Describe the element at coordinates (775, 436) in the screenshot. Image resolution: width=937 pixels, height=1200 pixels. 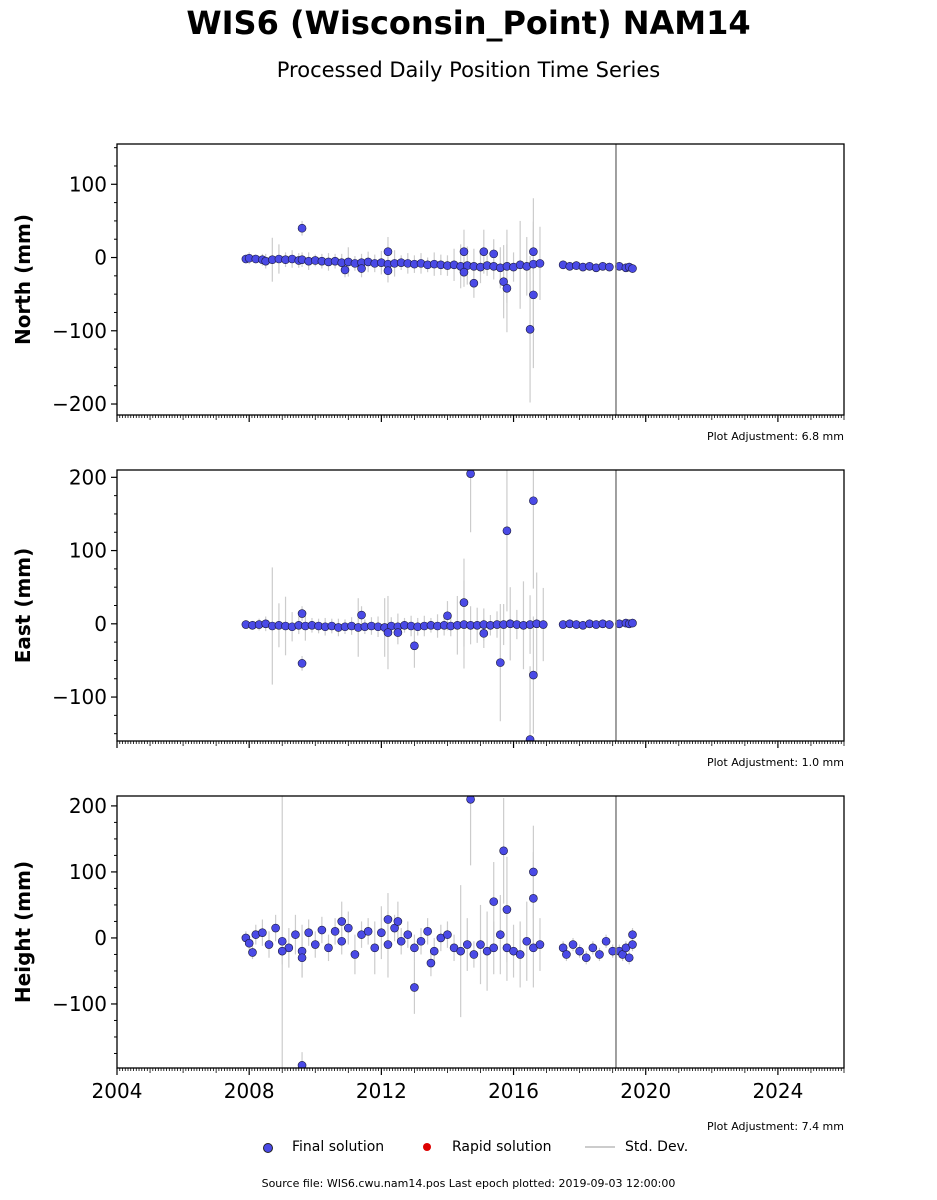
I see `plot-adjustment-label: Plot Adjustment: 6.8 mm` at that location.